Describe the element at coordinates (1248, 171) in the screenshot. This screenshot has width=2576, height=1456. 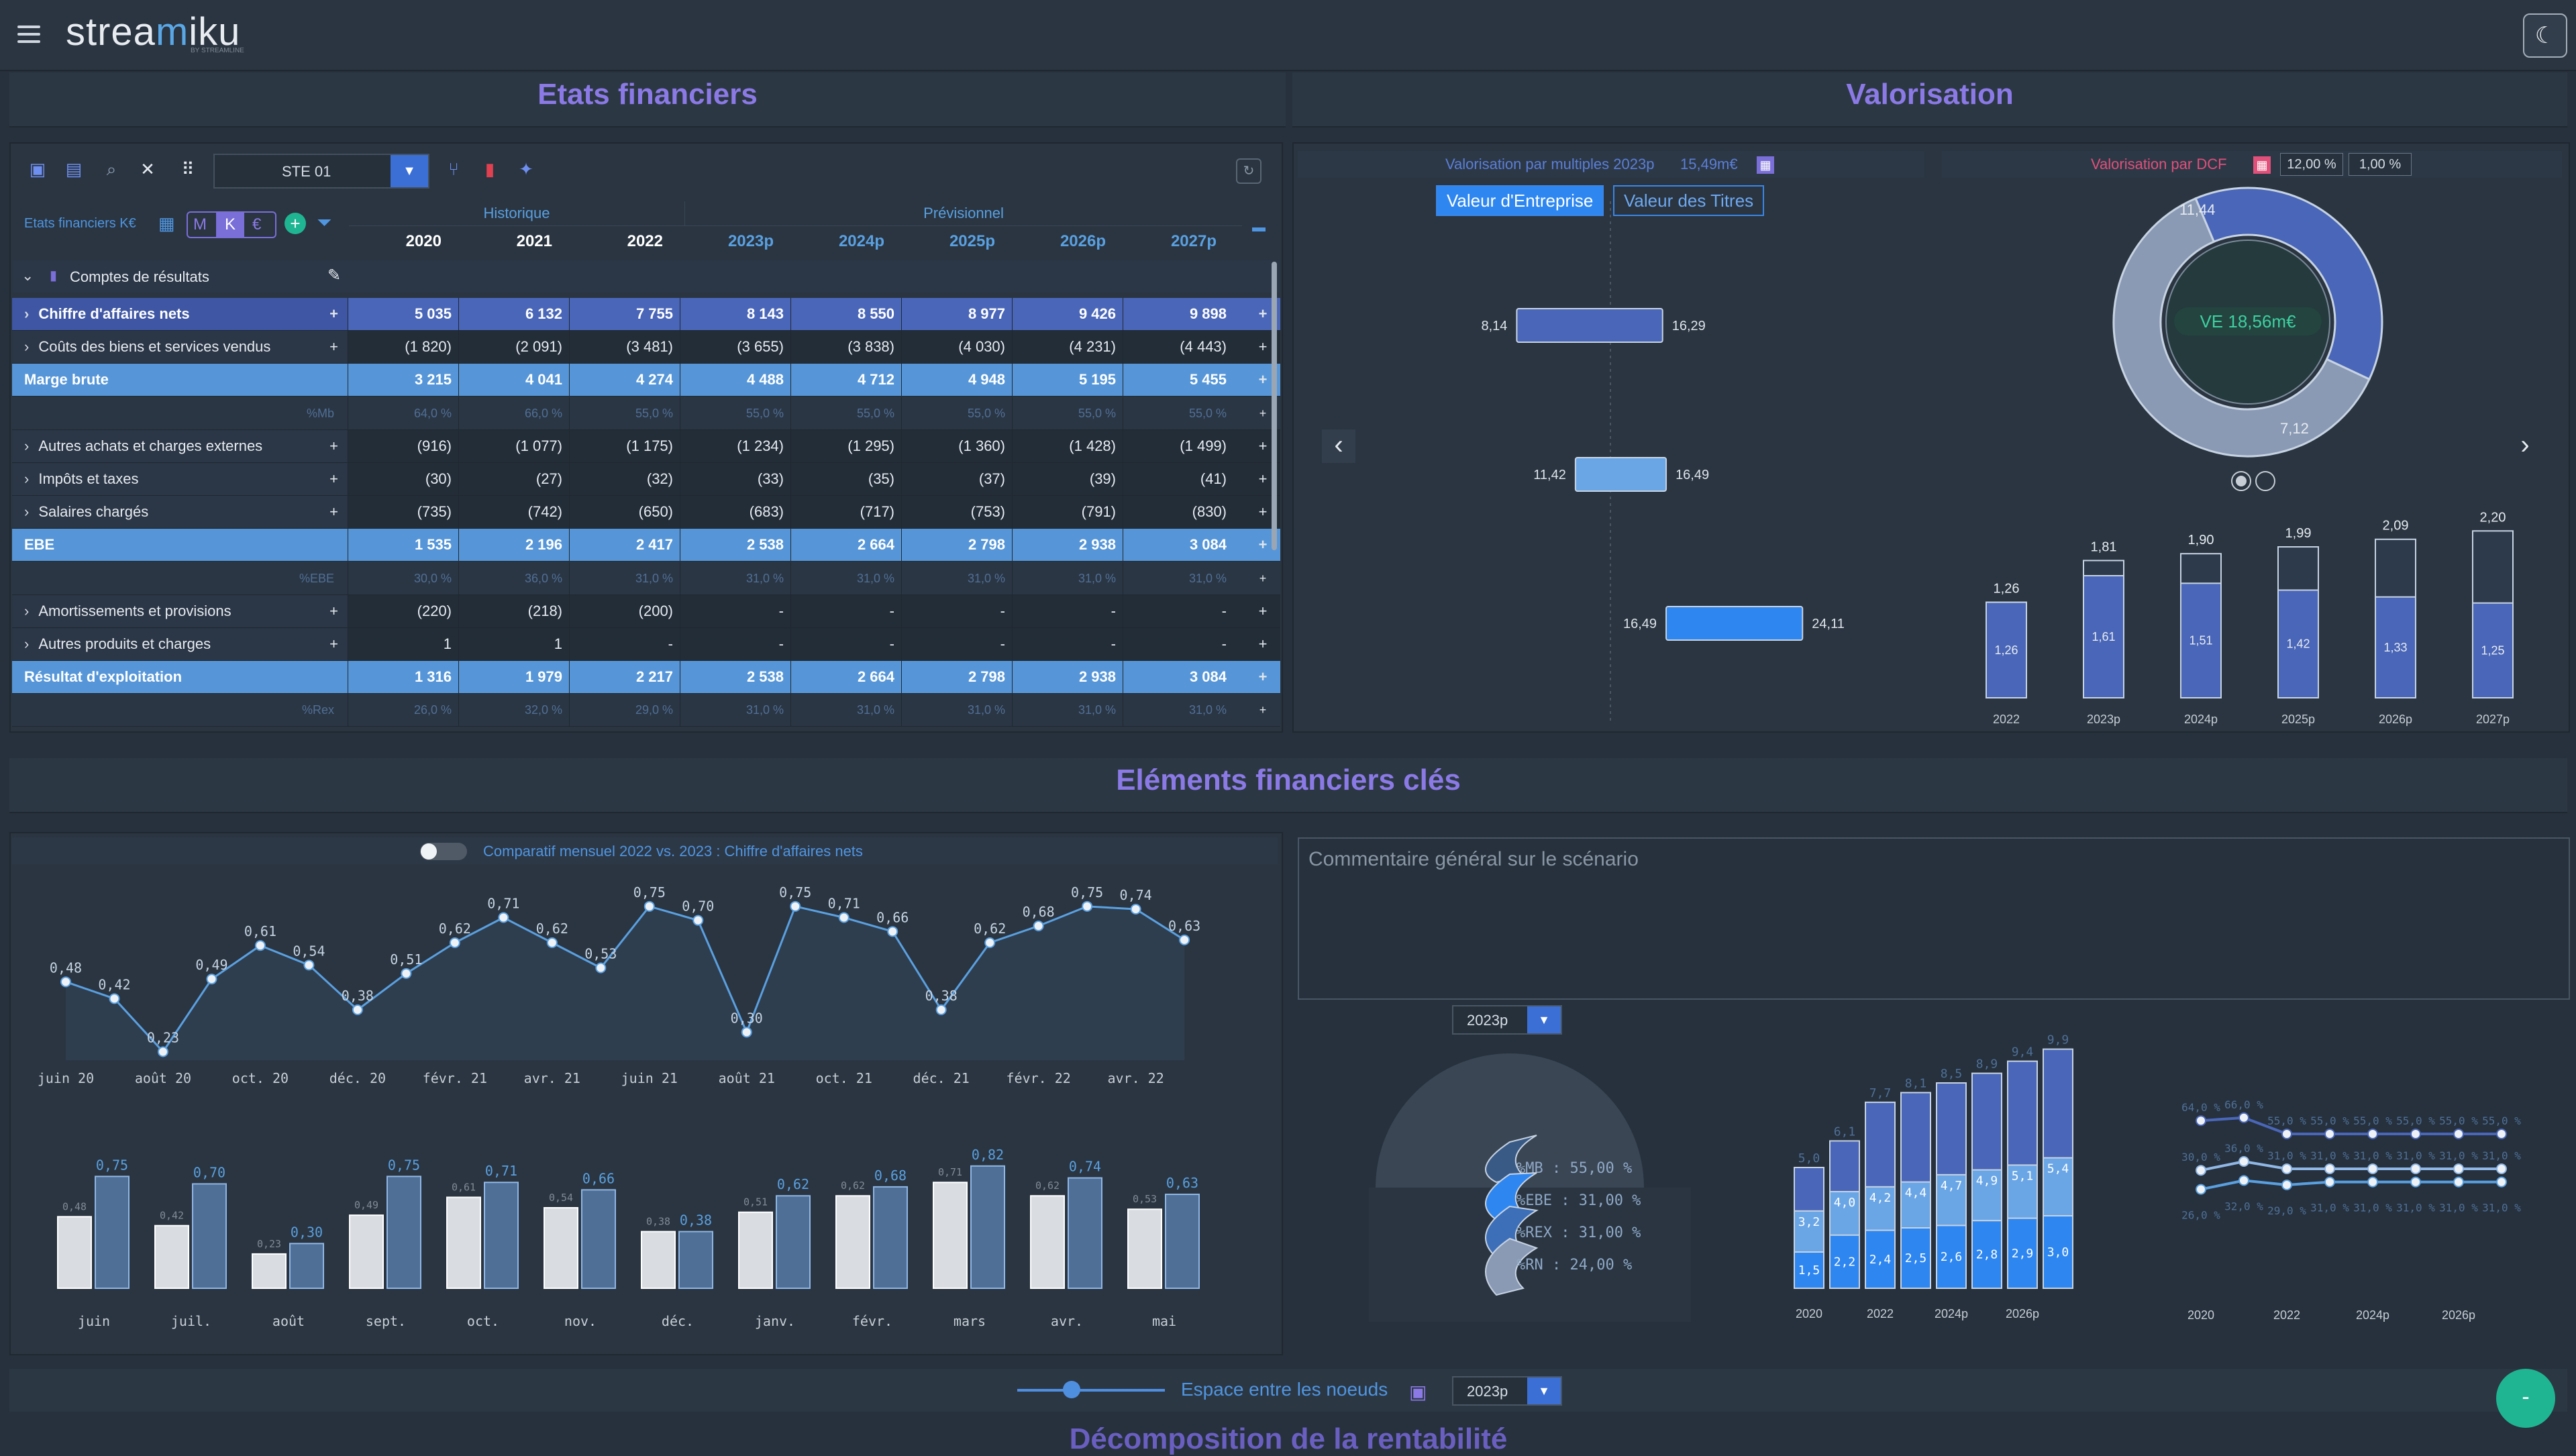
I see `refresh-icon: ↻` at that location.